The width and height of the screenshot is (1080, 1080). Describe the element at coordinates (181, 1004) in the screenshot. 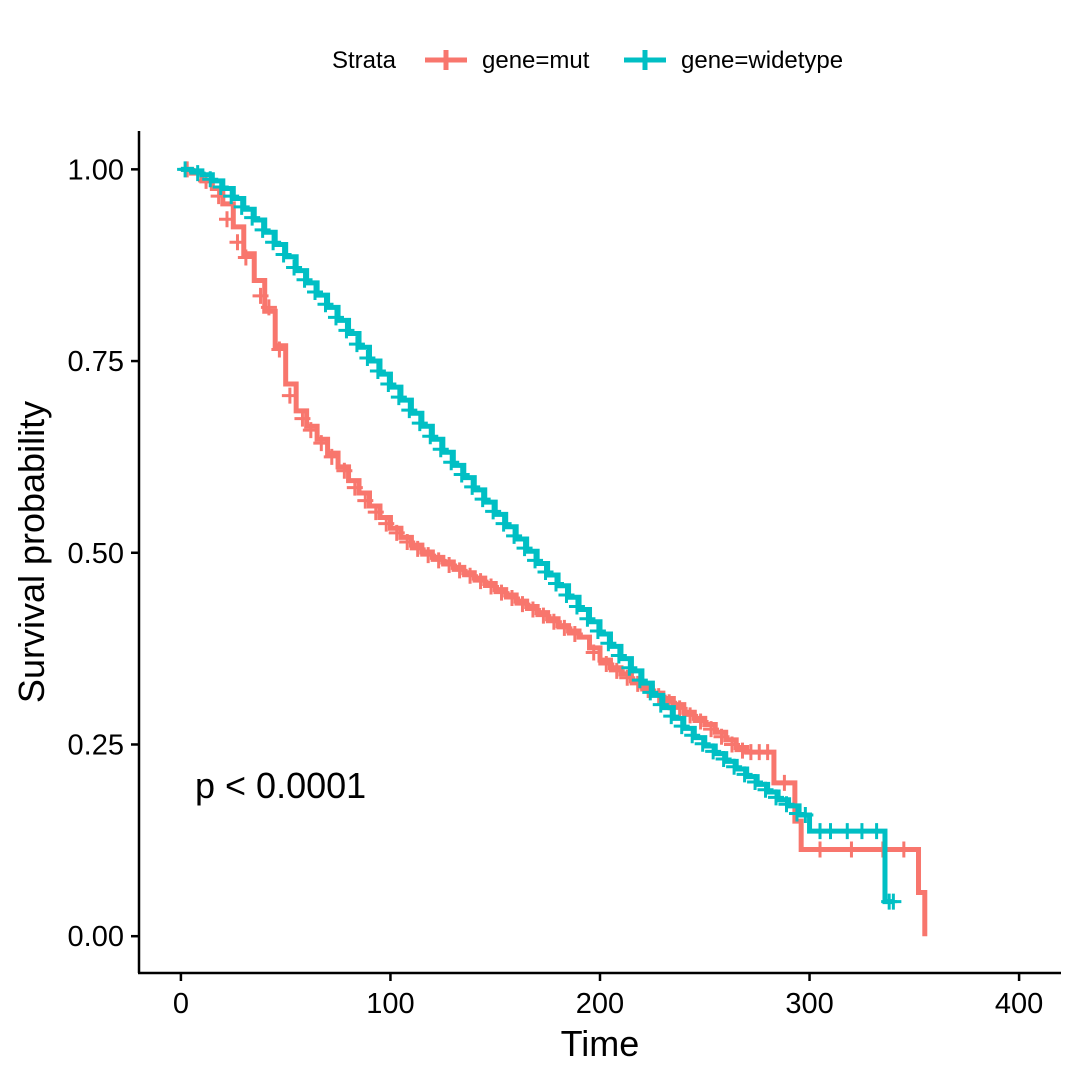

I see `x-tick-label: 0` at that location.